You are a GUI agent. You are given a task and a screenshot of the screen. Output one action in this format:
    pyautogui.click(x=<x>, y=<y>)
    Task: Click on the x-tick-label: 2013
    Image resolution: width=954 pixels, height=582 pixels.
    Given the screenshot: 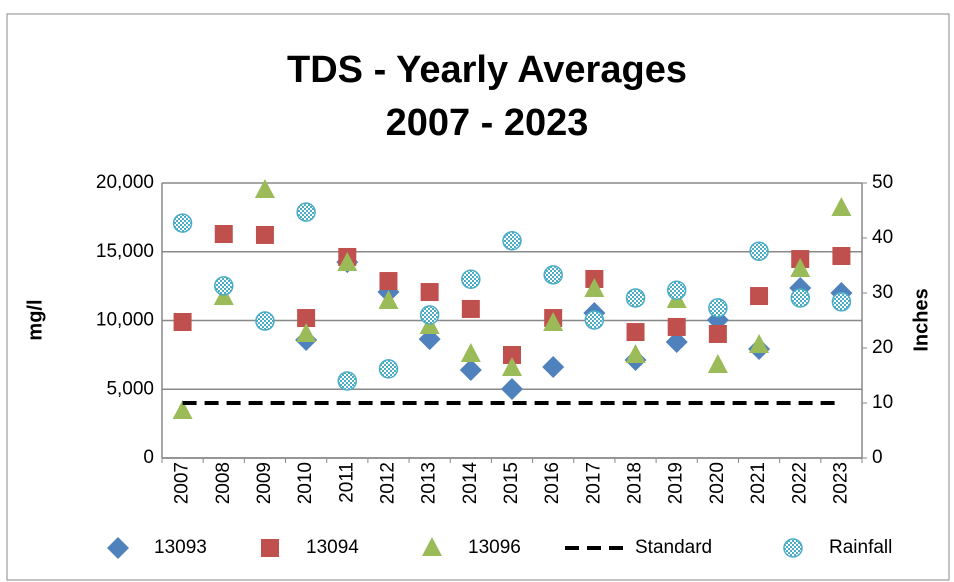 What is the action you would take?
    pyautogui.click(x=429, y=483)
    